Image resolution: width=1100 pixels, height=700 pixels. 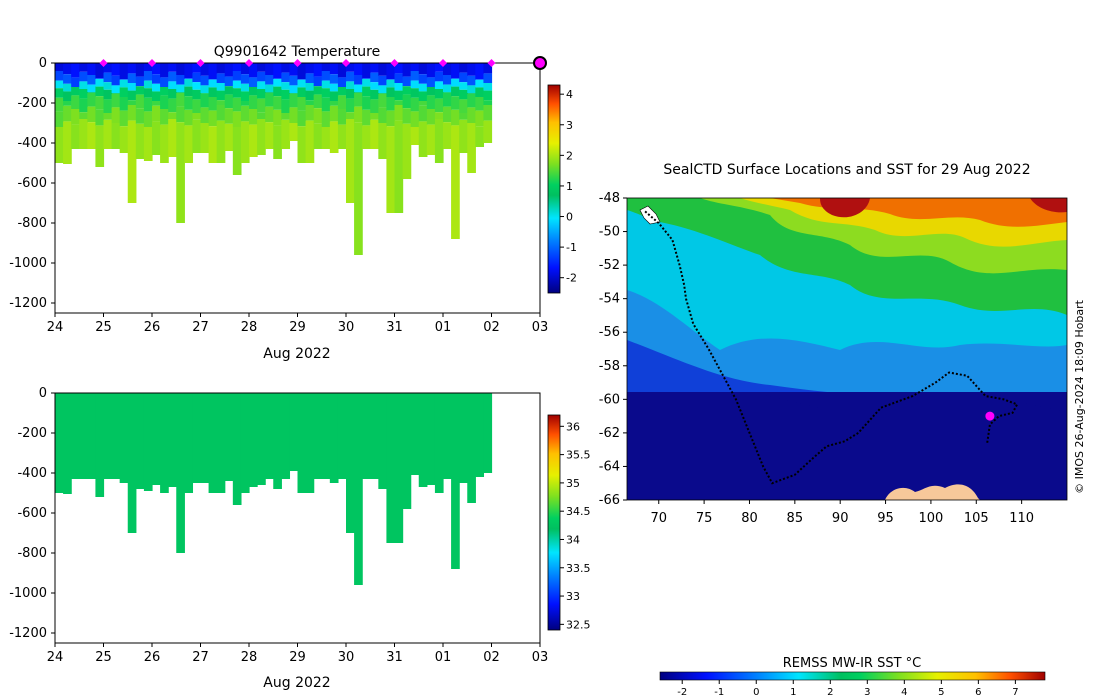 What do you see at coordinates (28, 263) in the screenshot?
I see `y-tick-label: -1000` at bounding box center [28, 263].